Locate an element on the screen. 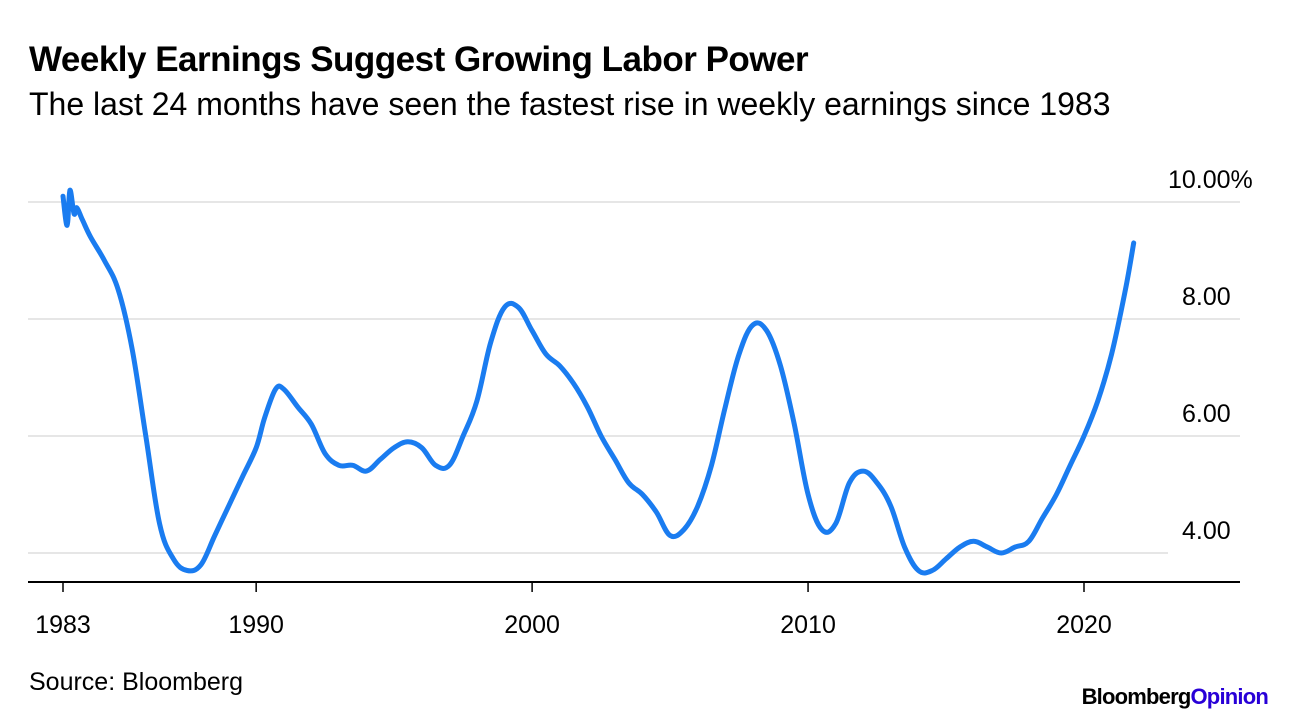 Image resolution: width=1296 pixels, height=722 pixels. y-axis-tick-labels: 4.00 6.00 8.00 10.00% is located at coordinates (1210, 355).